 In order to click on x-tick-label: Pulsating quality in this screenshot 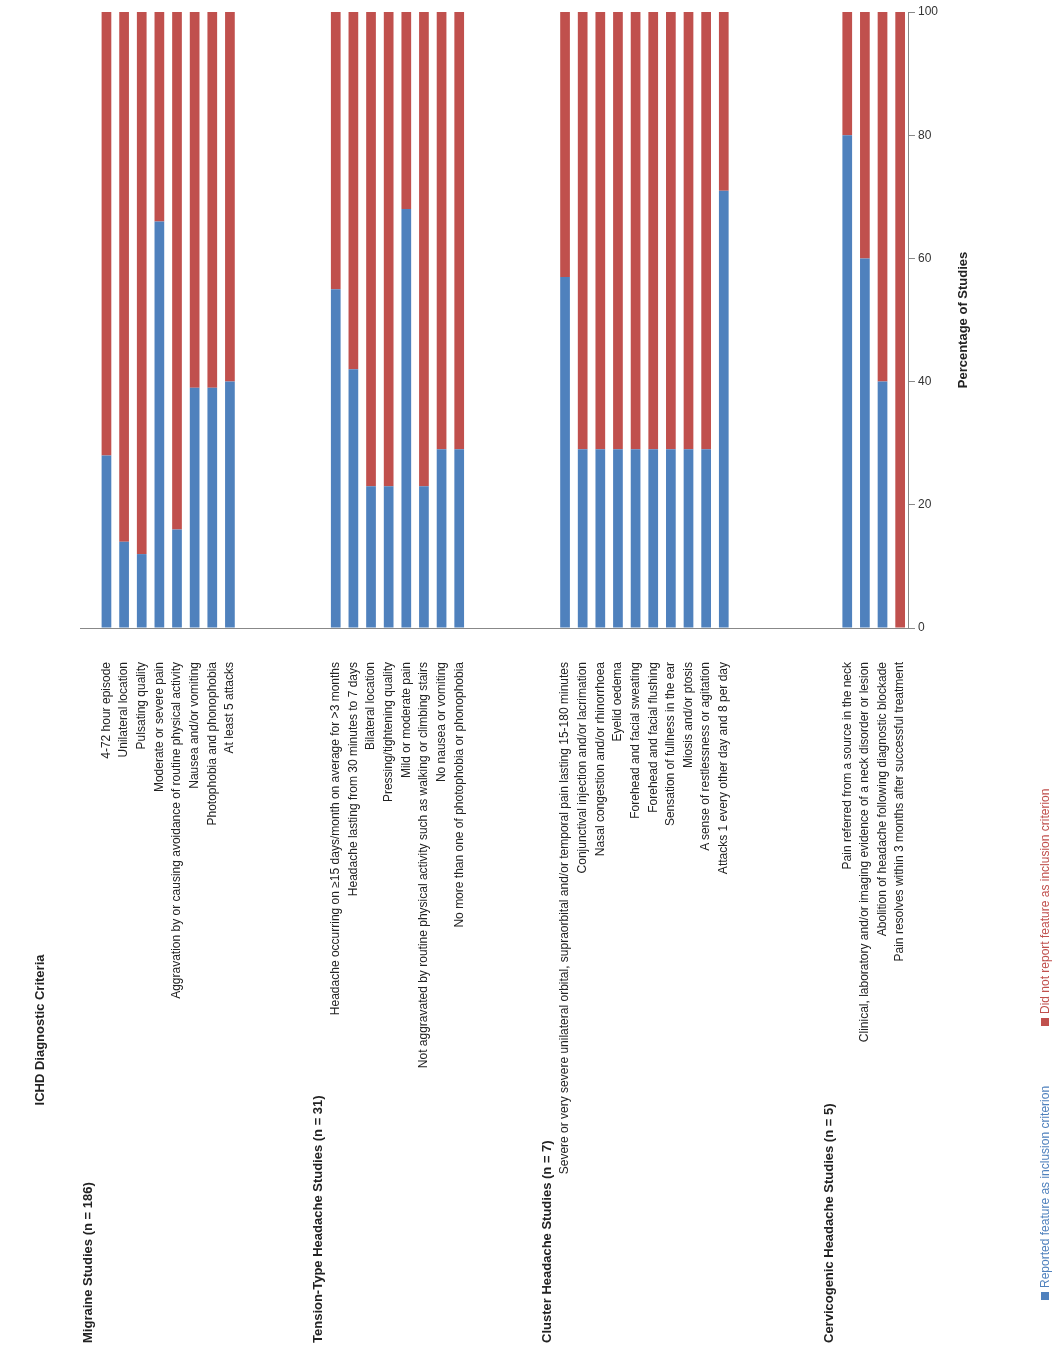, I will do `click(141, 706)`.